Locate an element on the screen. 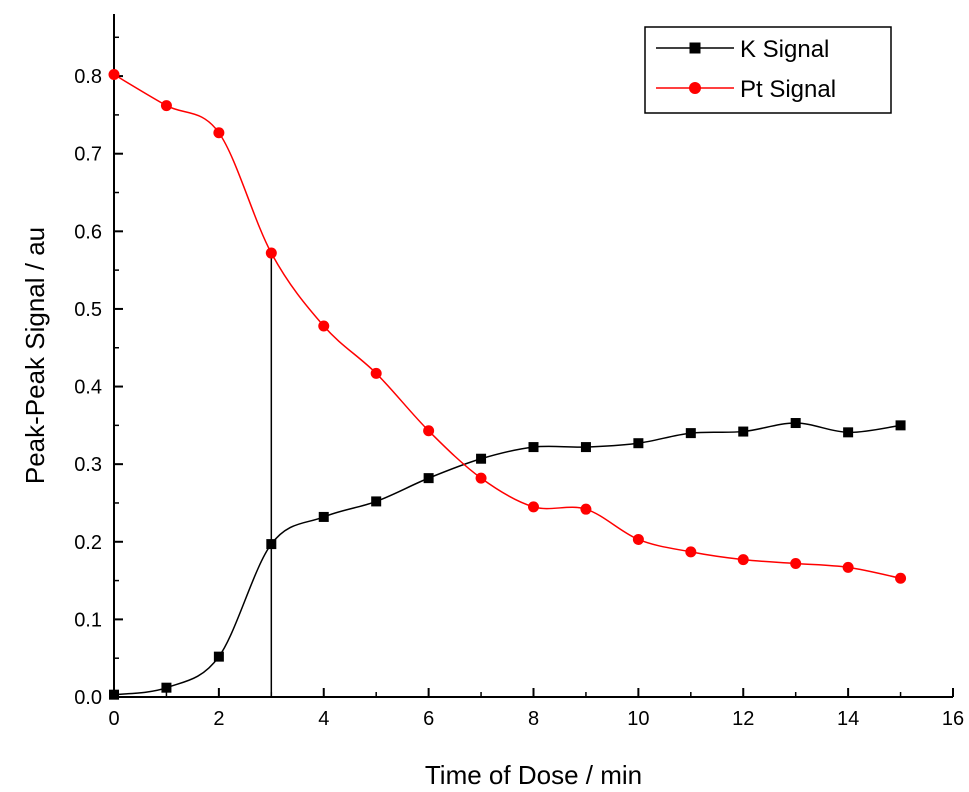  x-tick-label: 10 is located at coordinates (638, 719).